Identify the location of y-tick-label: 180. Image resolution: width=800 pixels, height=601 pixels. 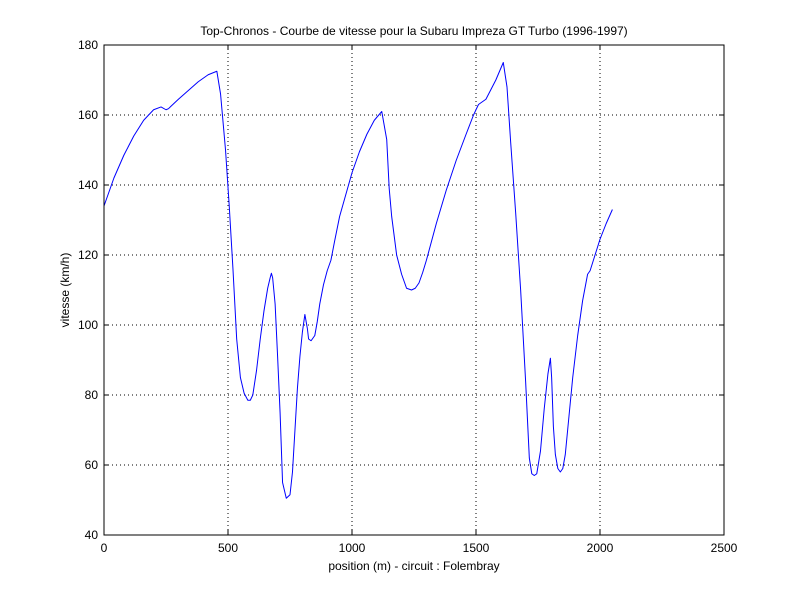
(88, 45).